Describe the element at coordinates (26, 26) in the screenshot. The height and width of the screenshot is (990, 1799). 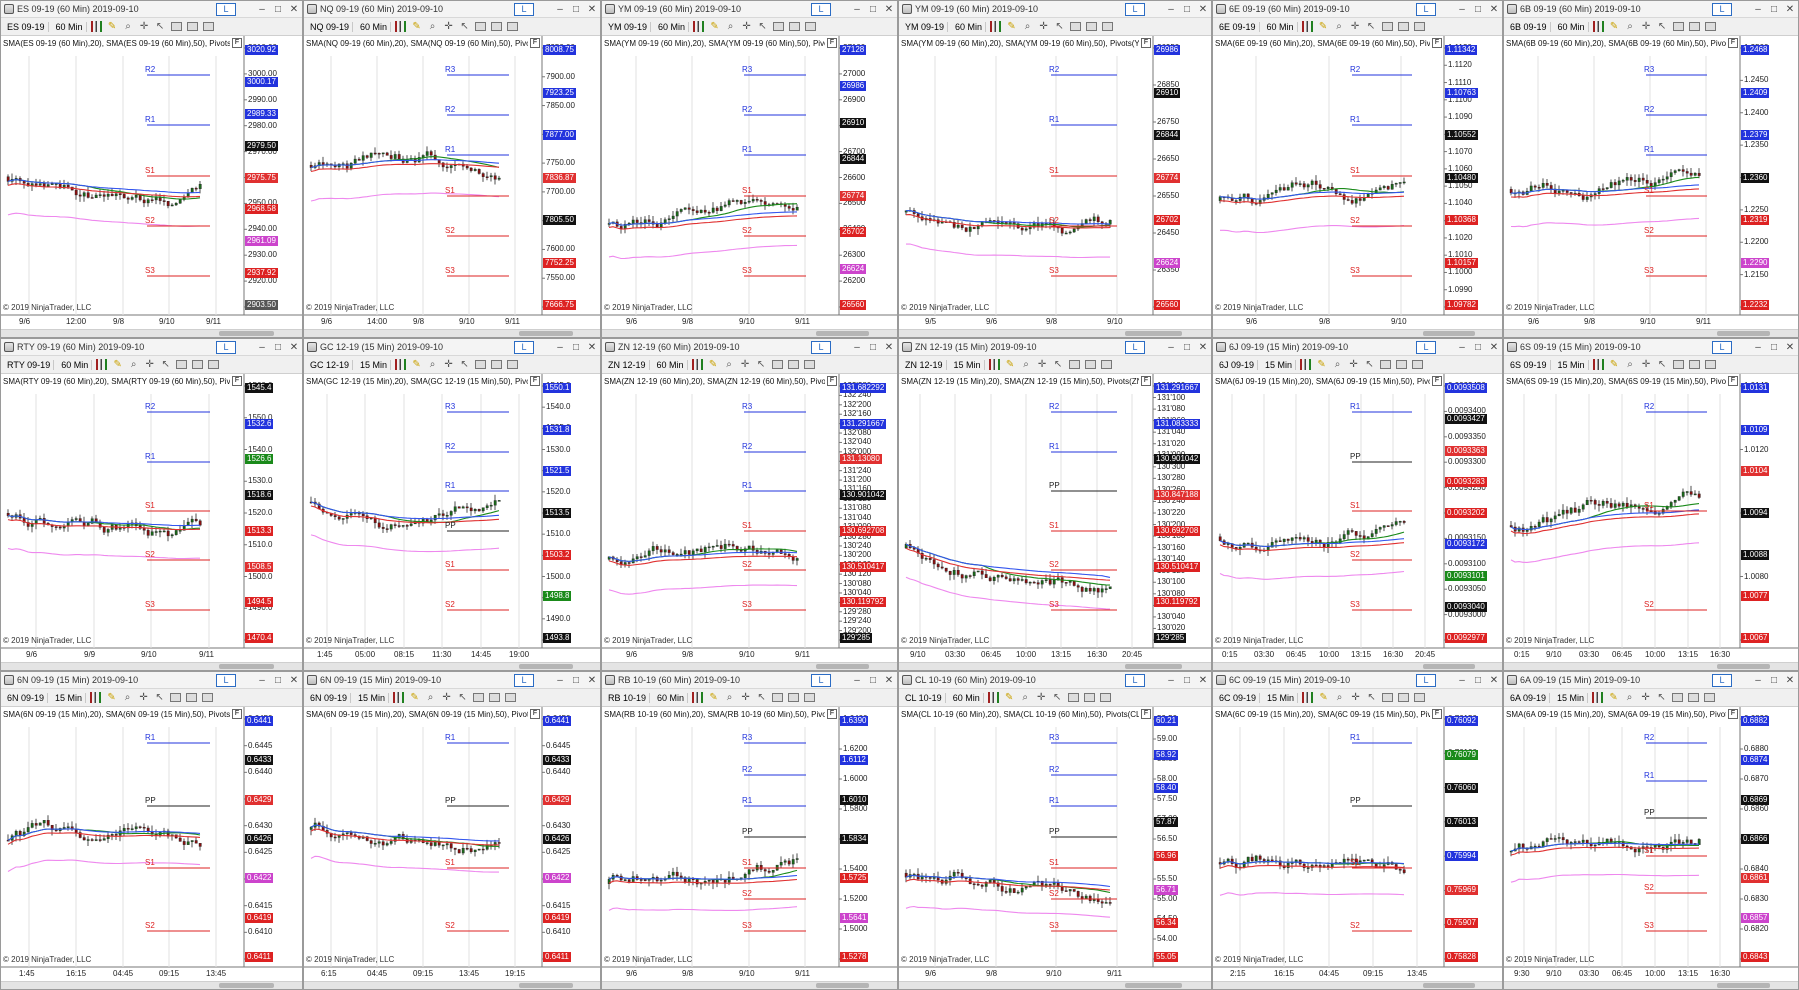
I see `instrument-selector: ES 09-19` at that location.